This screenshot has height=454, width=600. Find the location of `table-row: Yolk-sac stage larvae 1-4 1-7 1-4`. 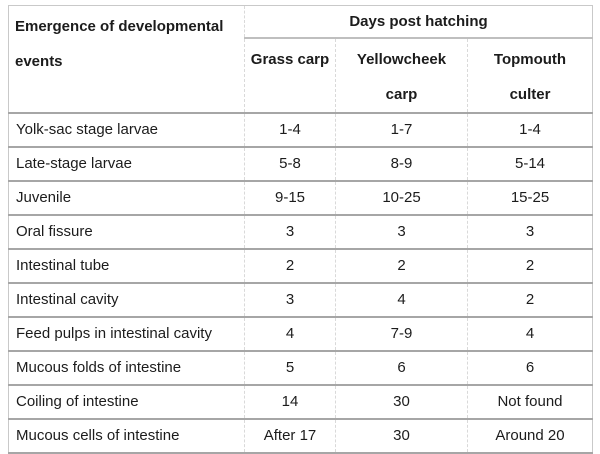

table-row: Yolk-sac stage larvae 1-4 1-7 1-4 is located at coordinates (300, 129).